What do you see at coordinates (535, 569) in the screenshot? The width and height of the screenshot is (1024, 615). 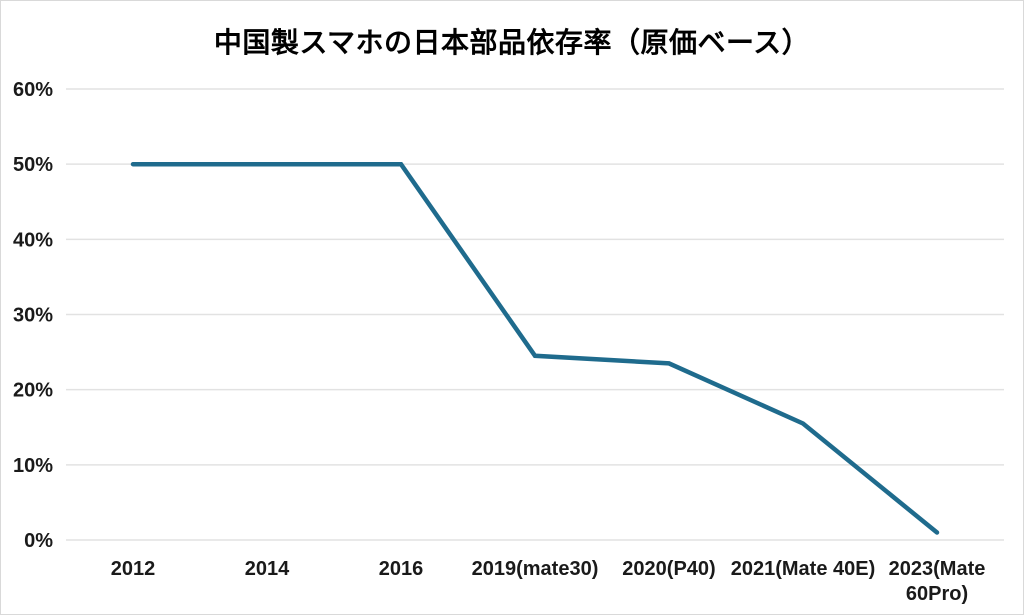 I see `x-tick-label: 2019(mate30)` at bounding box center [535, 569].